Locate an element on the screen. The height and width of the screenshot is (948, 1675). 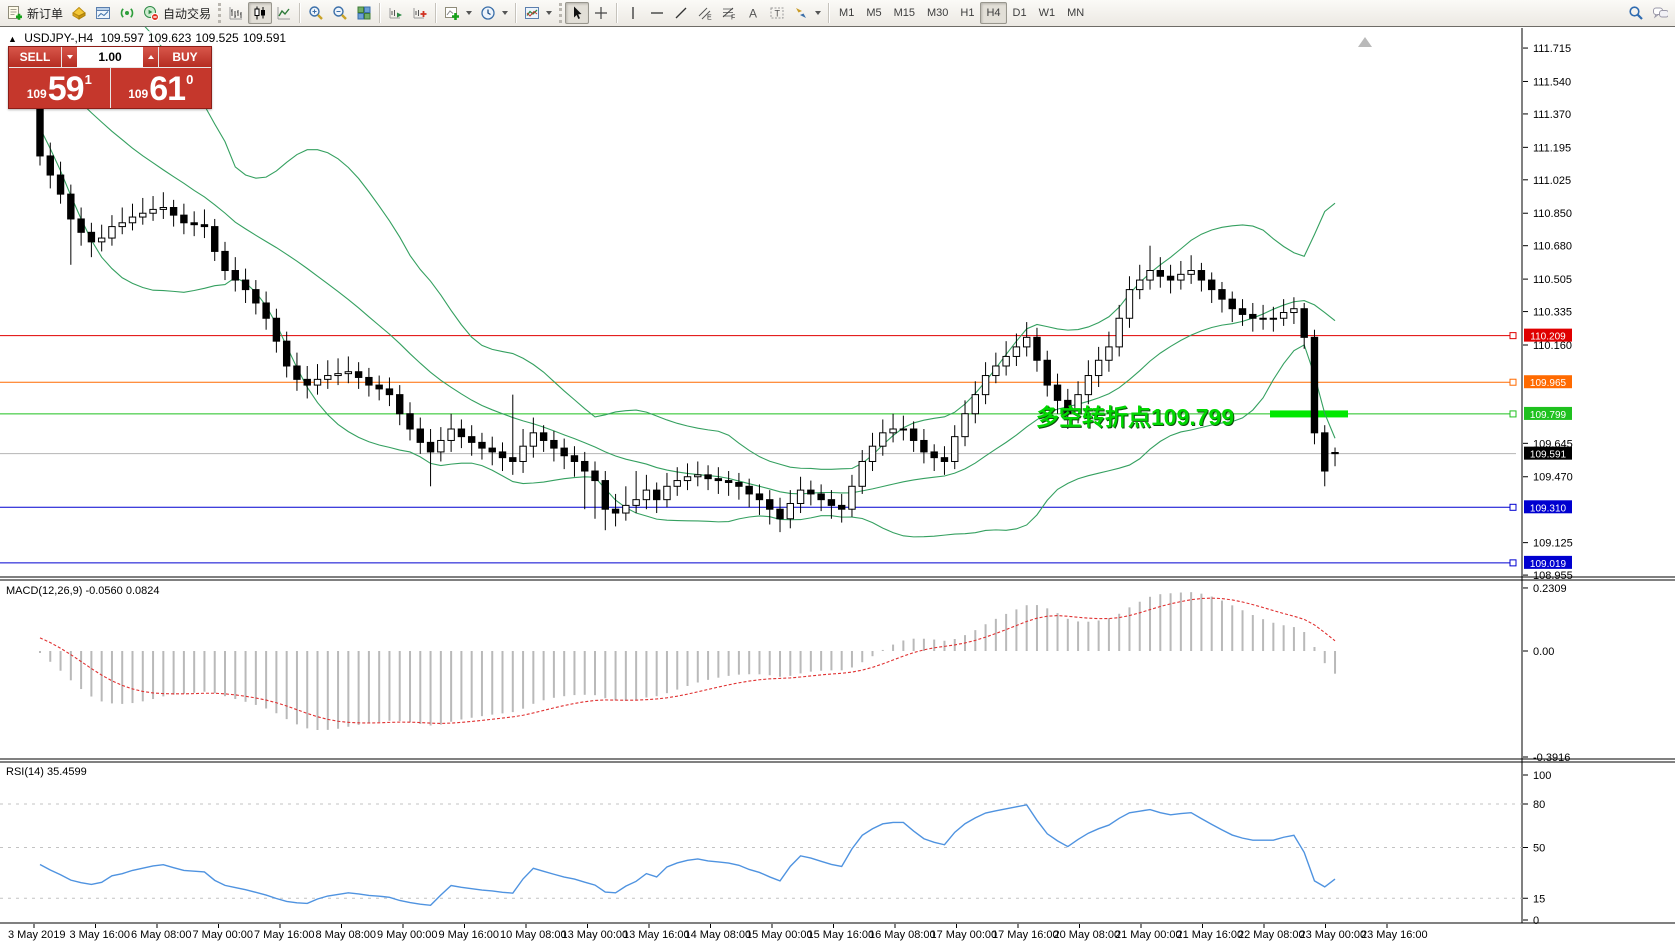
volume-increase-button is located at coordinates (150, 57).